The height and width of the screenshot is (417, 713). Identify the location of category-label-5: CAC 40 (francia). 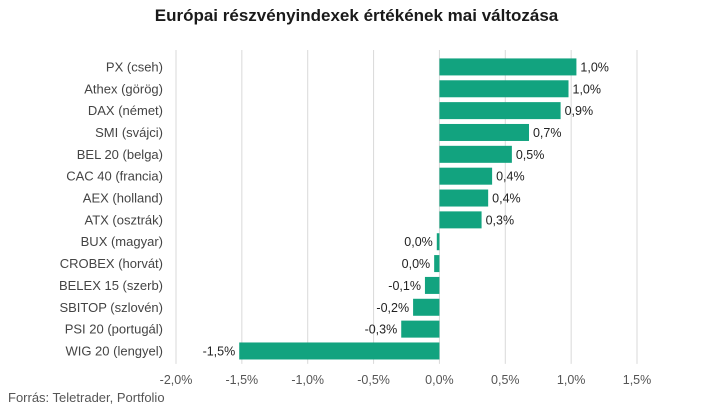
(114, 176).